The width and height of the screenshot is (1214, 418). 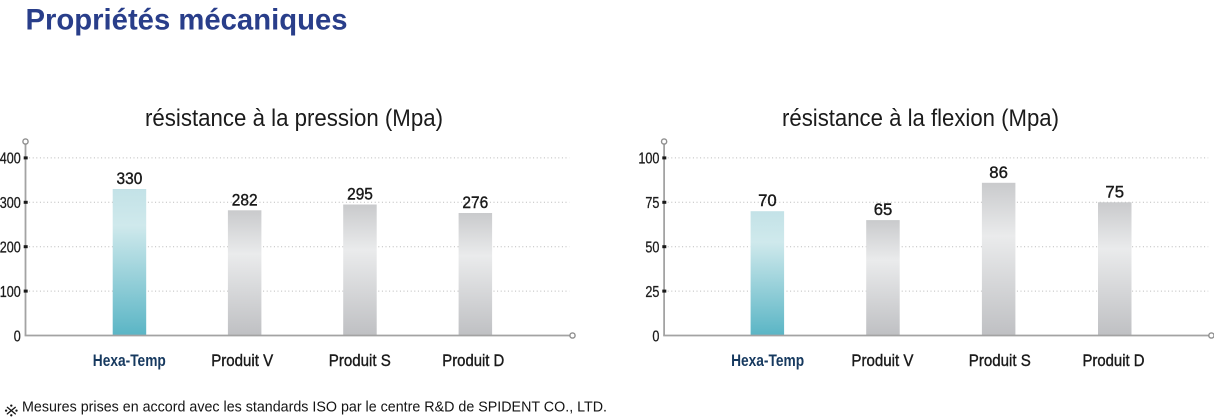 I want to click on svg-text: résistance à la flexion (Mpa), so click(x=920, y=118).